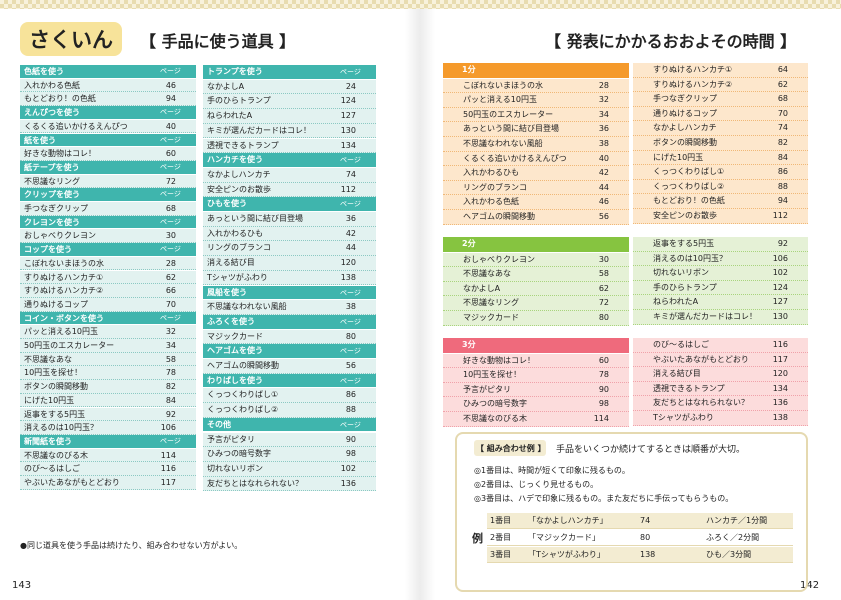  What do you see at coordinates (631, 512) in the screenshot?
I see `example-box` at bounding box center [631, 512].